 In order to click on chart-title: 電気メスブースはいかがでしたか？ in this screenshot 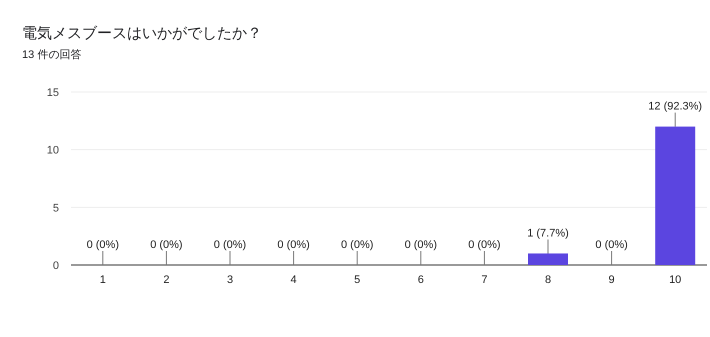, I will do `click(142, 33)`.